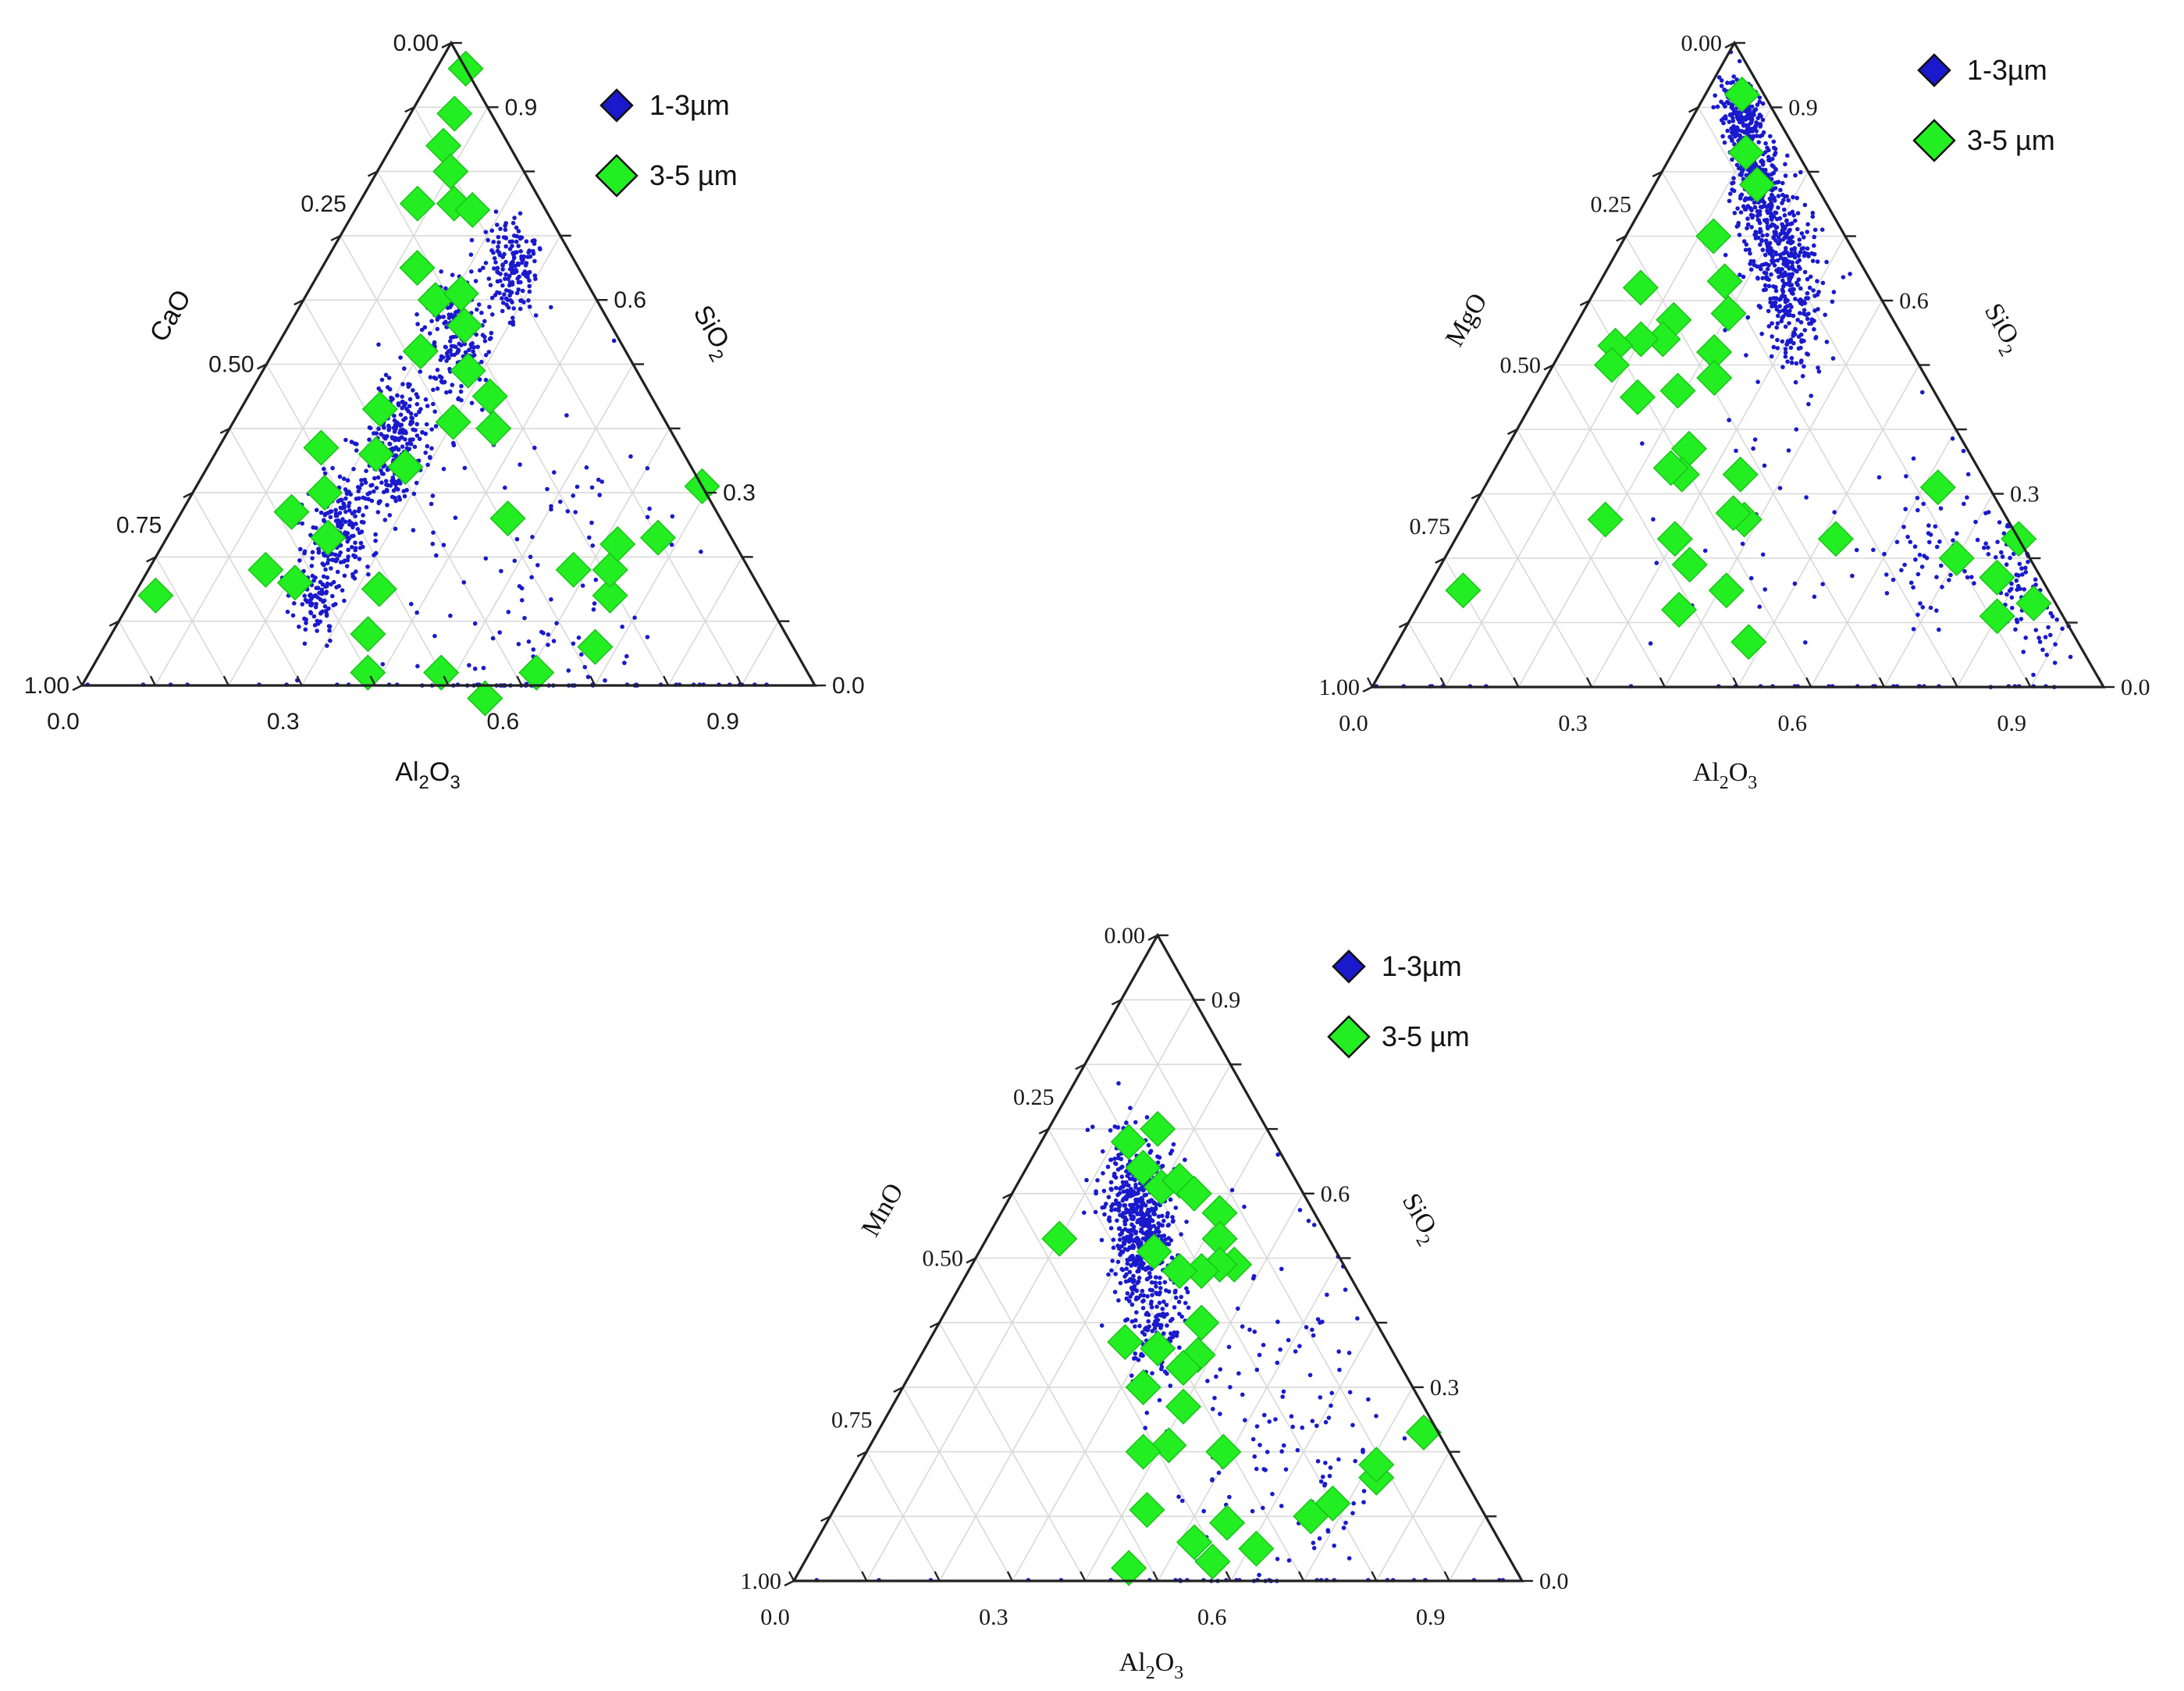  Describe the element at coordinates (1934, 140) in the screenshot. I see `legend-marker-large` at that location.